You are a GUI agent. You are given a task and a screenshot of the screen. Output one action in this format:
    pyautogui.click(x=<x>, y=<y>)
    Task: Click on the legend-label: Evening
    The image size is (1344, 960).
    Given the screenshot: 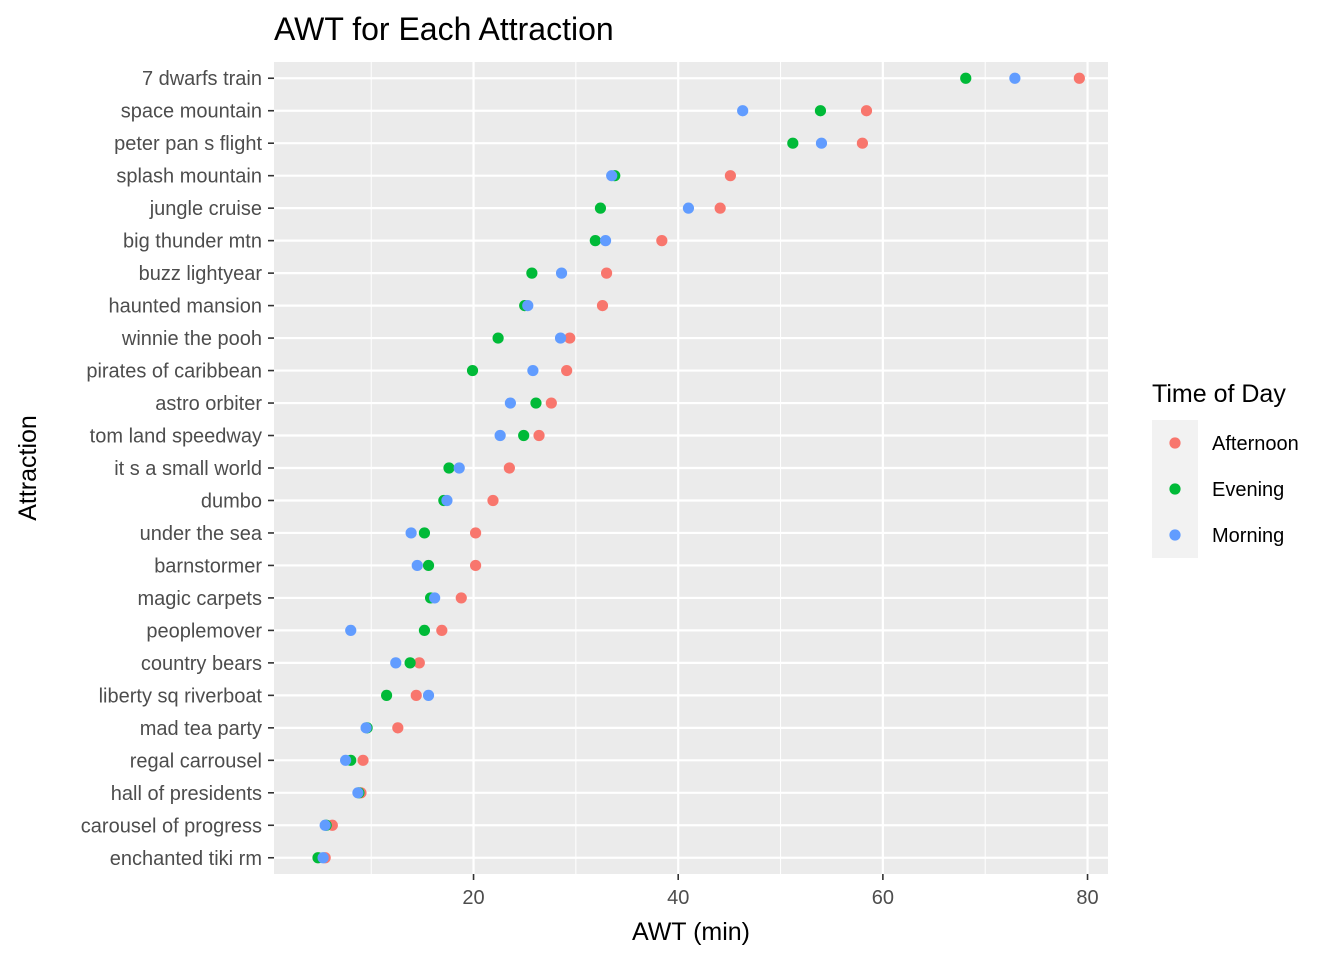 What is the action you would take?
    pyautogui.click(x=1248, y=490)
    